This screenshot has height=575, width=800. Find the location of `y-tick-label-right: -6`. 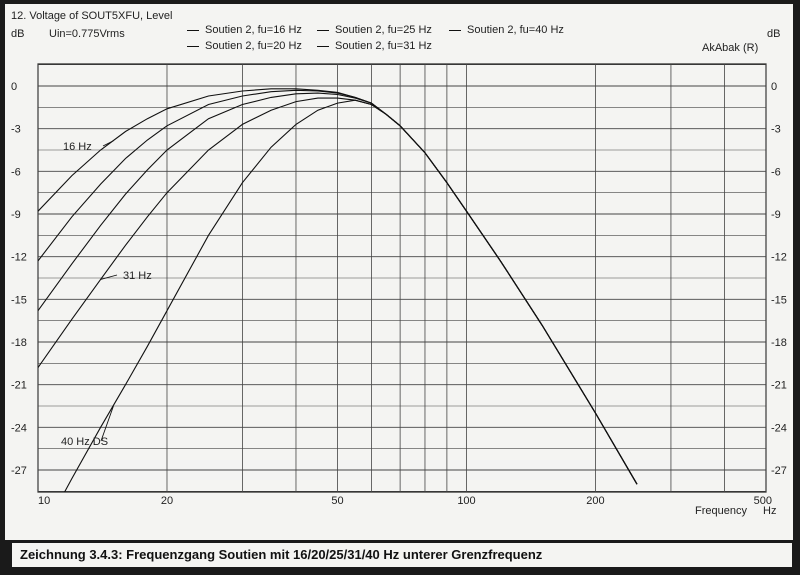

y-tick-label-right: -6 is located at coordinates (776, 172).